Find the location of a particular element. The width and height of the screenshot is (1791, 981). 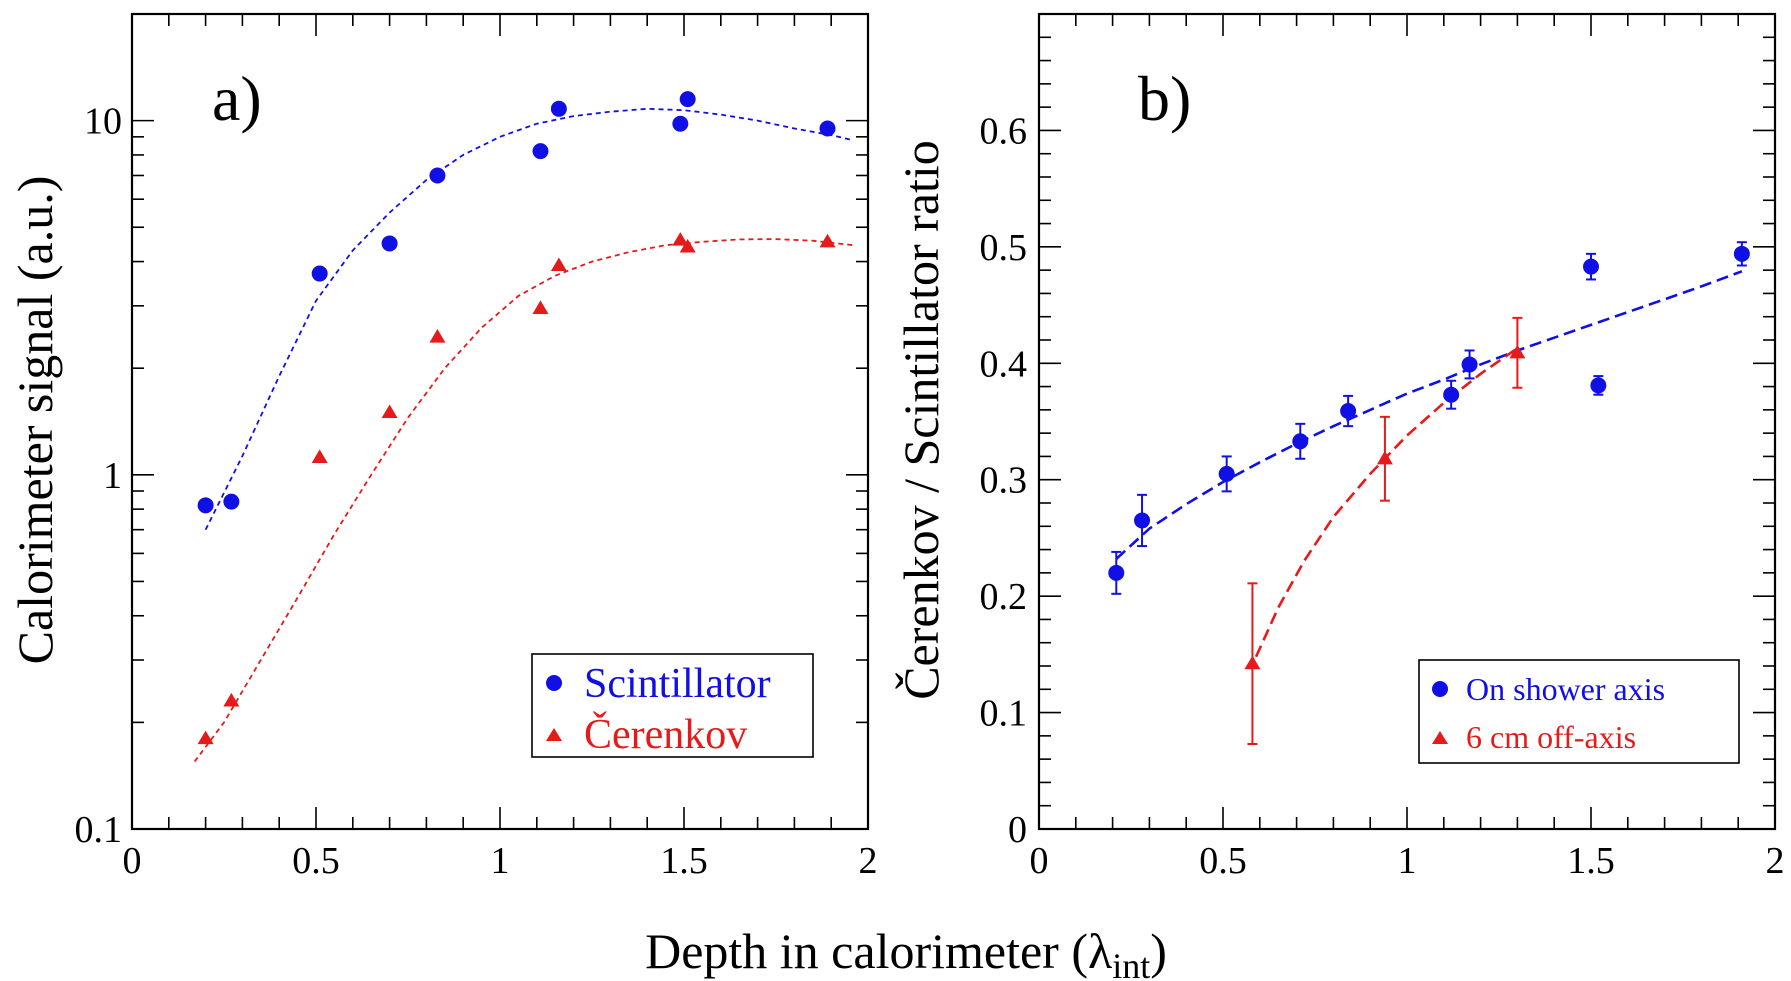

panel-b-y-axis-title: Čerenkov / Scintillator ratio is located at coordinates (921, 420).